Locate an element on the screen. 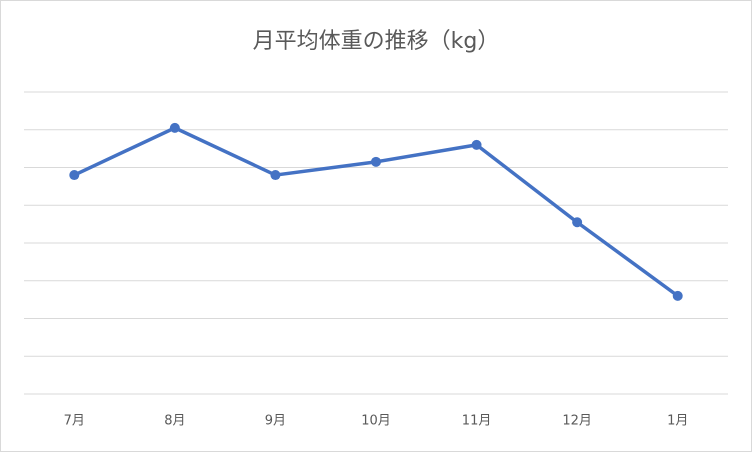 Image resolution: width=752 pixels, height=452 pixels. x-tick-label: 11月 is located at coordinates (477, 421).